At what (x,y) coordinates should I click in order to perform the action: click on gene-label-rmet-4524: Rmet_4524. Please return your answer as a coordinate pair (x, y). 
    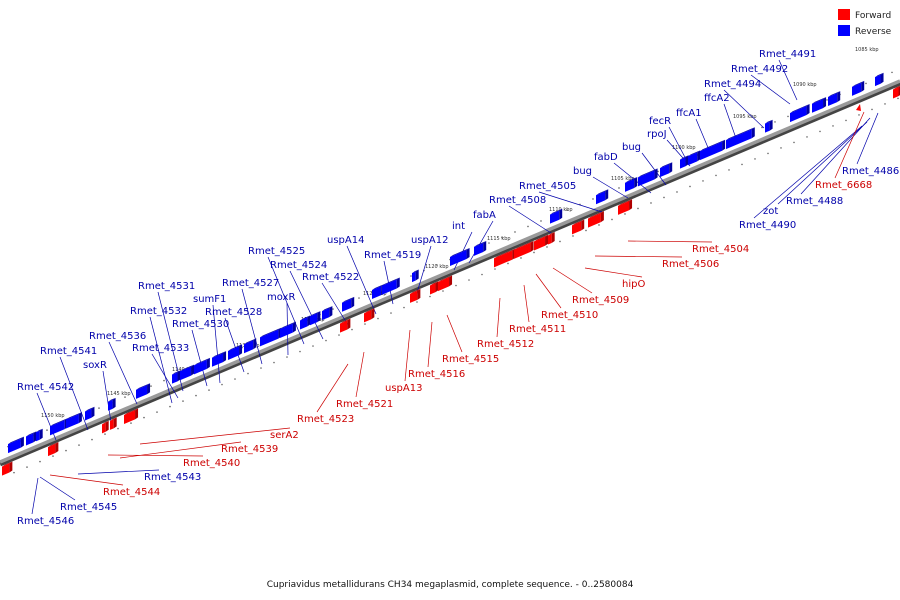
    Looking at the image, I should click on (298, 265).